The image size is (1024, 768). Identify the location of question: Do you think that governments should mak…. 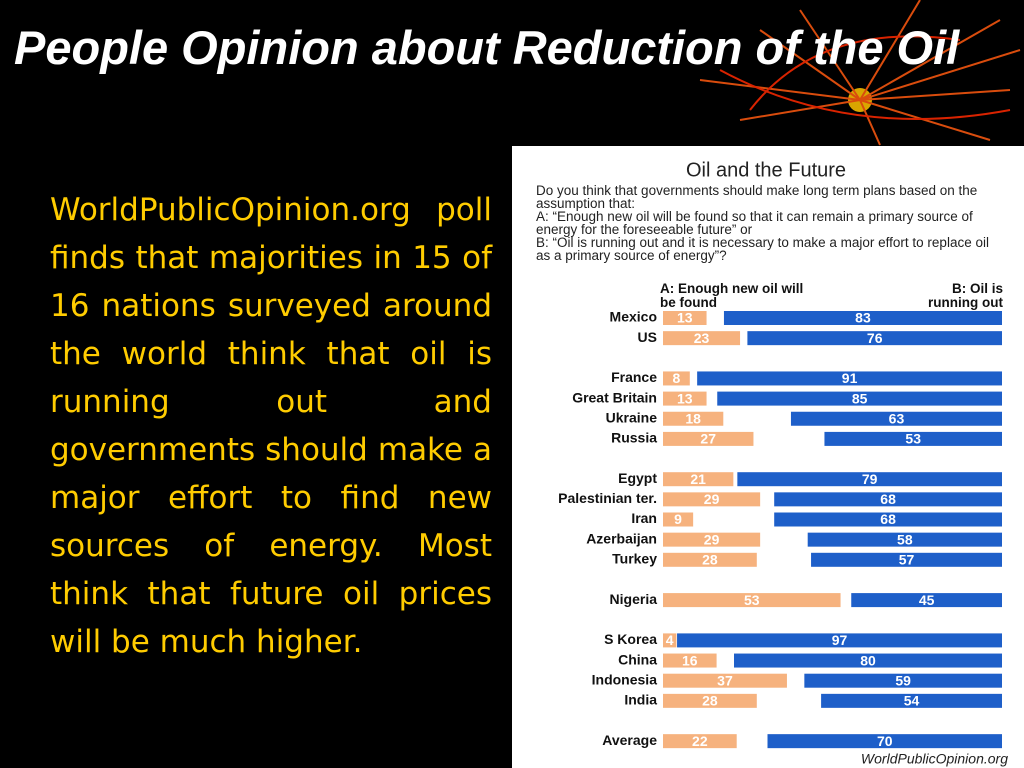
(757, 197).